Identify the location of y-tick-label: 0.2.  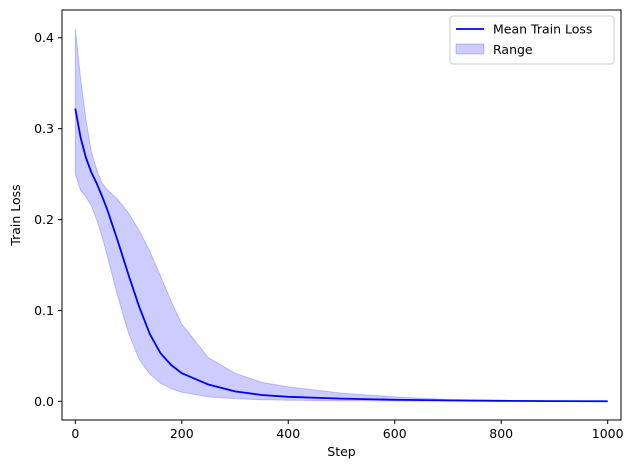
(44, 219).